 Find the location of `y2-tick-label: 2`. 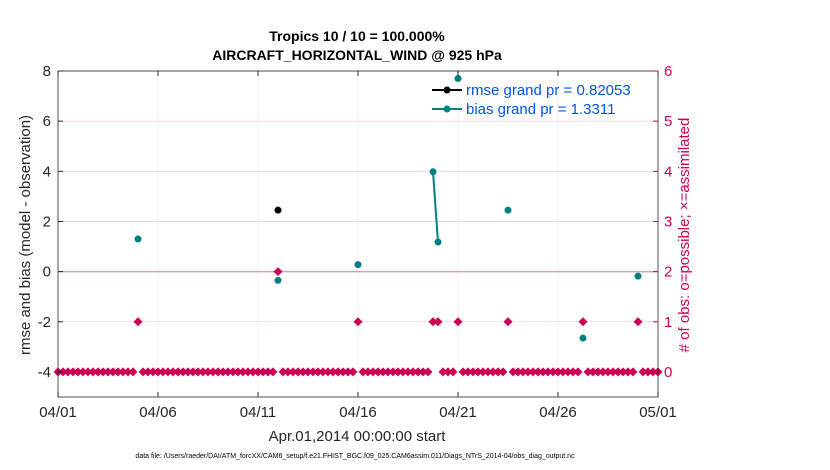

y2-tick-label: 2 is located at coordinates (668, 272).